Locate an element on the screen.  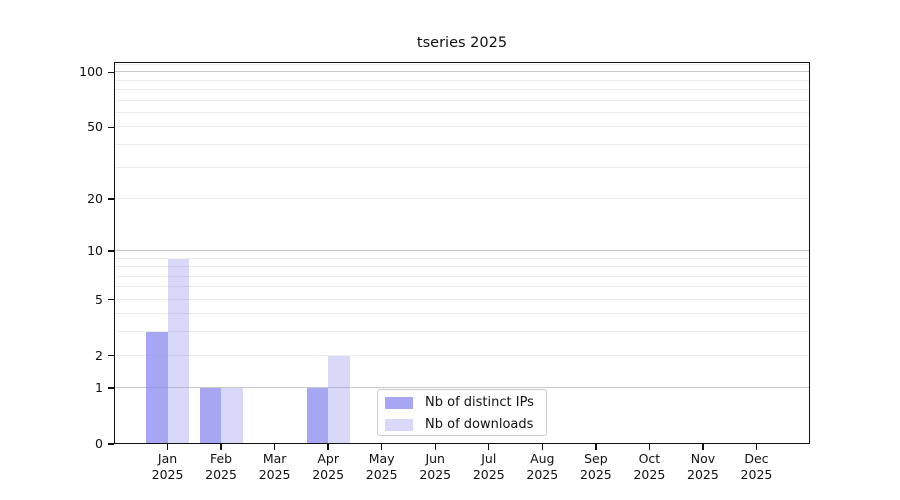
x-axis-tick-label: Mar 2025 is located at coordinates (275, 466).